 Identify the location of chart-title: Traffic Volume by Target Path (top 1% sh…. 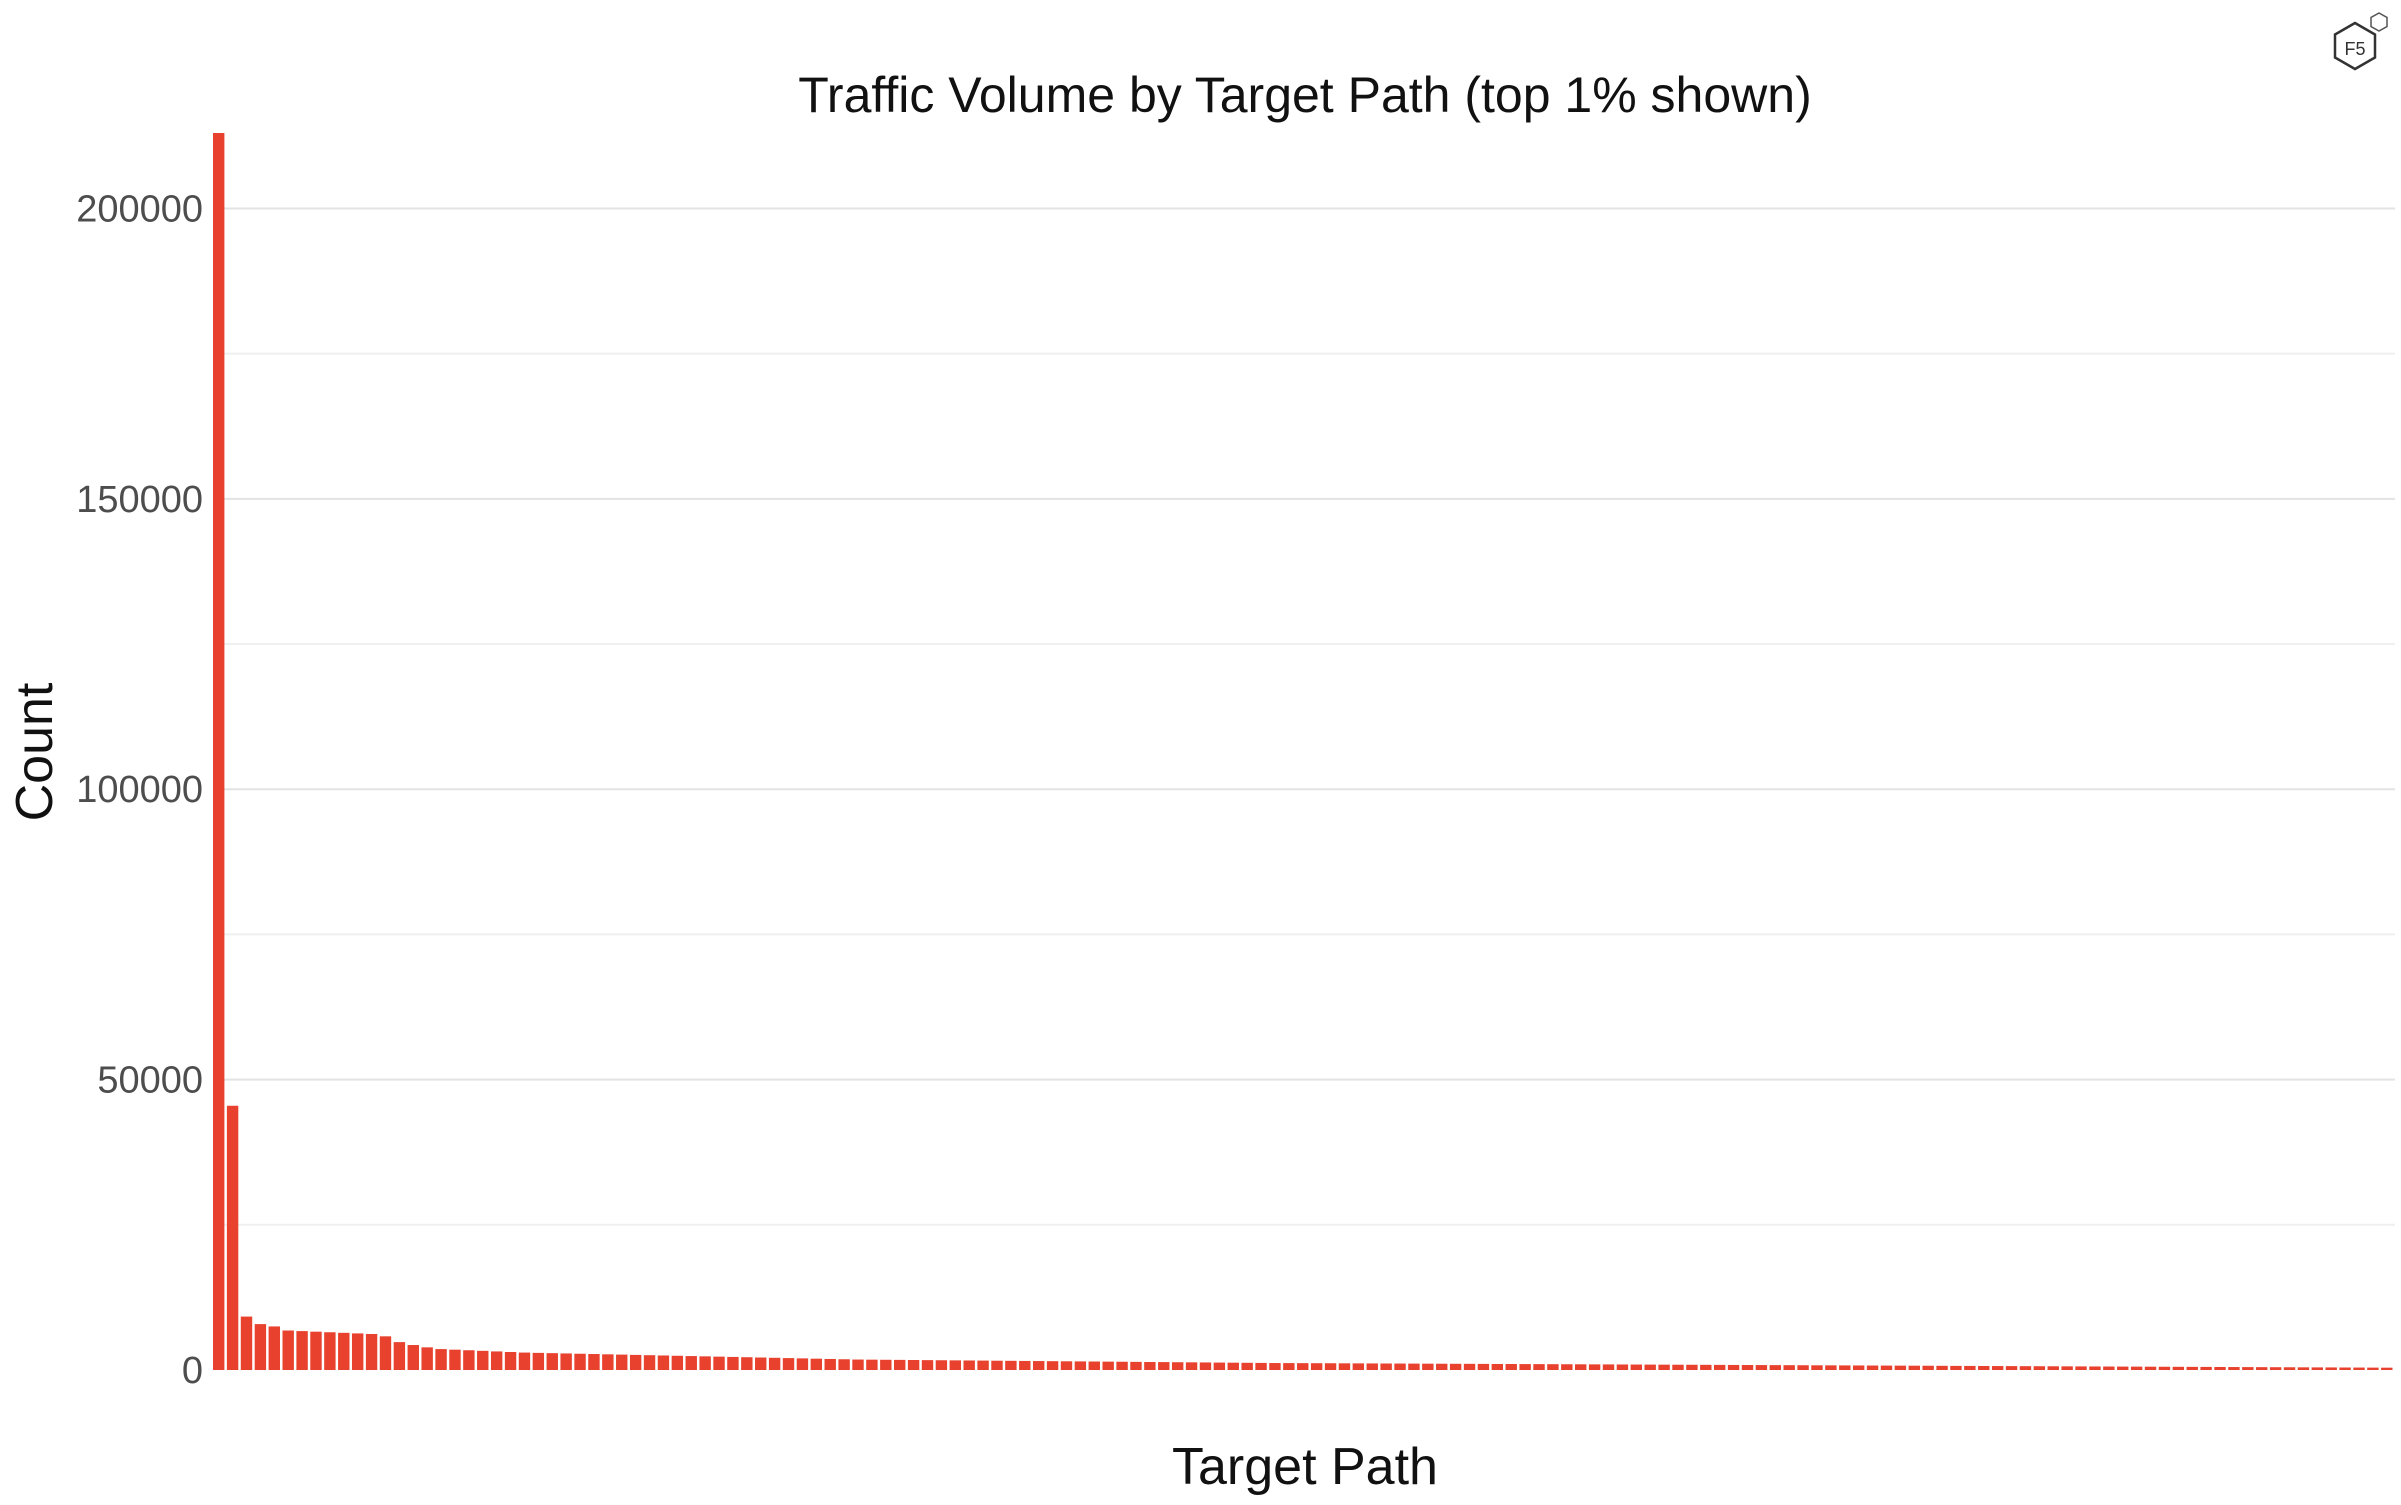
(1304, 95).